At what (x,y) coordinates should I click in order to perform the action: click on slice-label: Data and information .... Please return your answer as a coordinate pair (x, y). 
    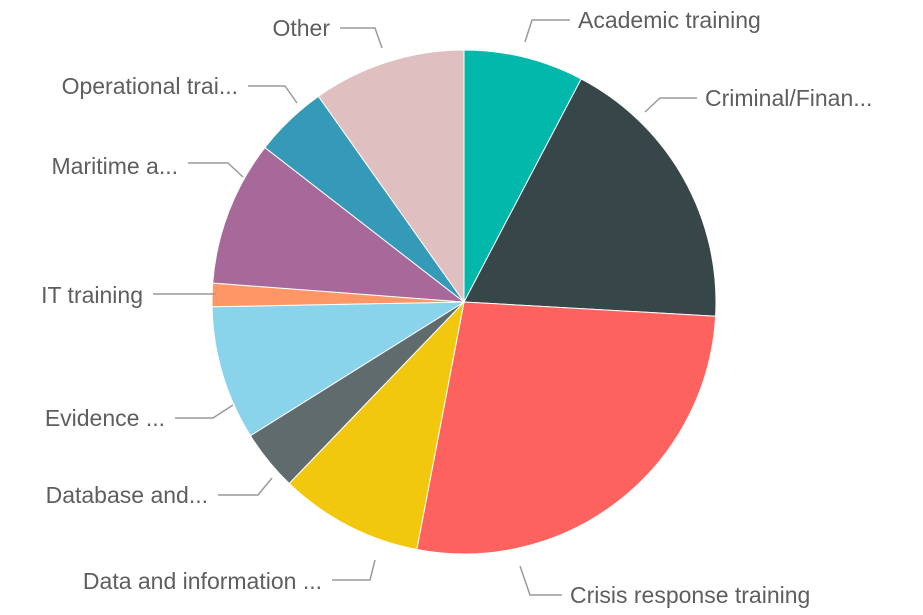
    Looking at the image, I should click on (202, 581).